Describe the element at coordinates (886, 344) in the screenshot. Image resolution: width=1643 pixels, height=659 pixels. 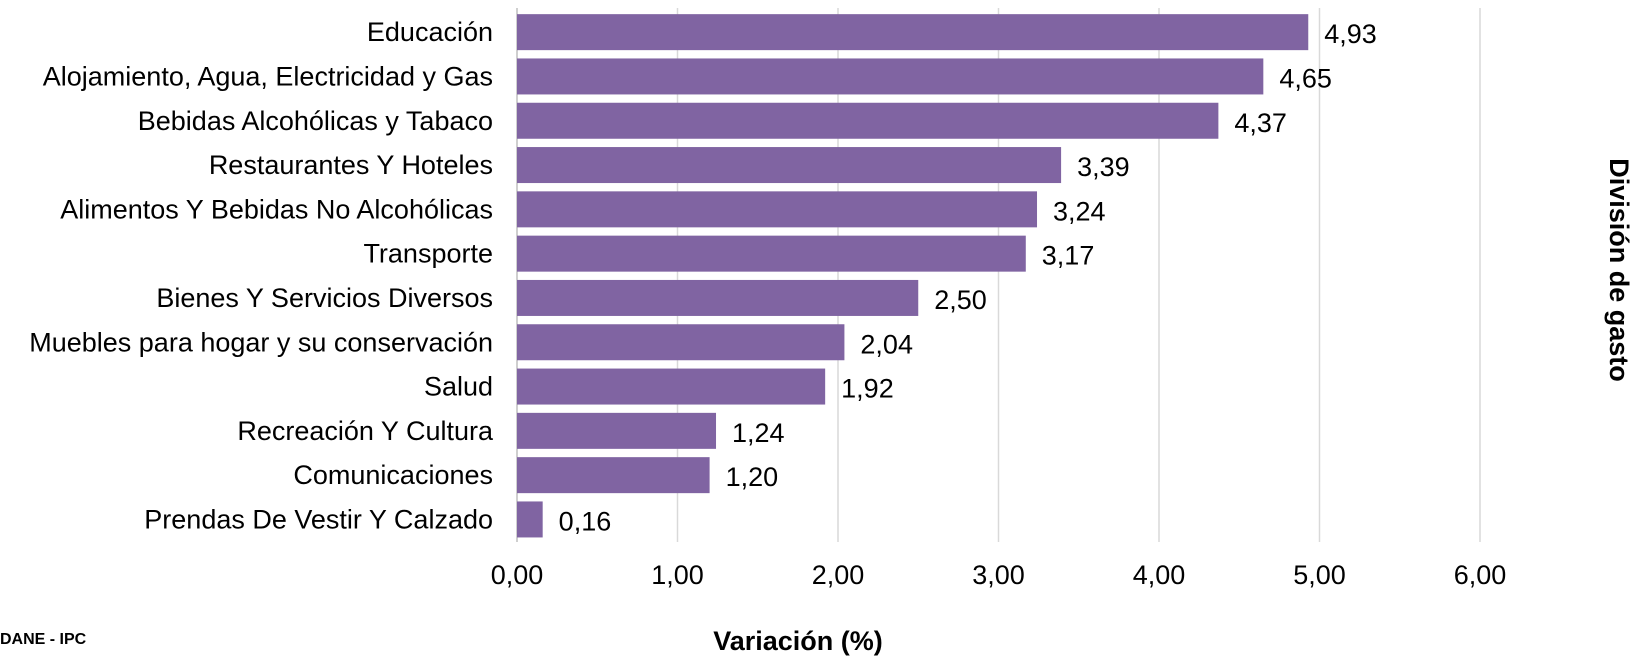
I see `data-label: 2,04` at that location.